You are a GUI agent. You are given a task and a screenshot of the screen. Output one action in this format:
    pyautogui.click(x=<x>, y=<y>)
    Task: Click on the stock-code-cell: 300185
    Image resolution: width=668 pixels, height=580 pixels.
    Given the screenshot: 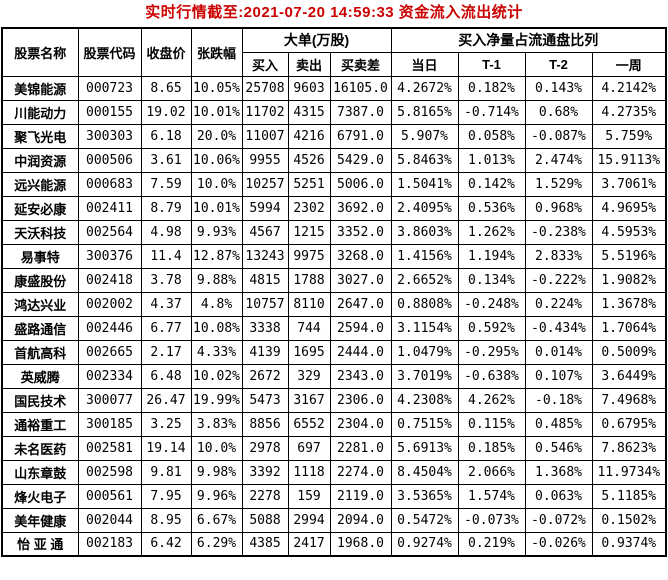 What is the action you would take?
    pyautogui.click(x=109, y=424)
    